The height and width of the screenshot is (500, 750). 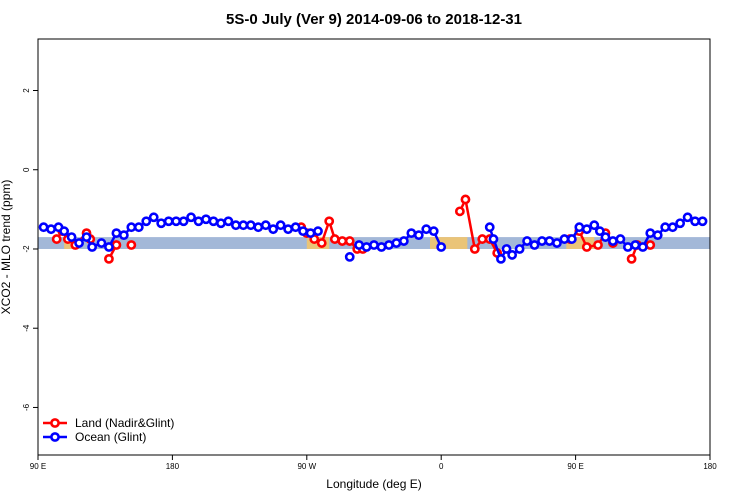 What do you see at coordinates (441, 466) in the screenshot?
I see `x-tick-label: 0` at bounding box center [441, 466].